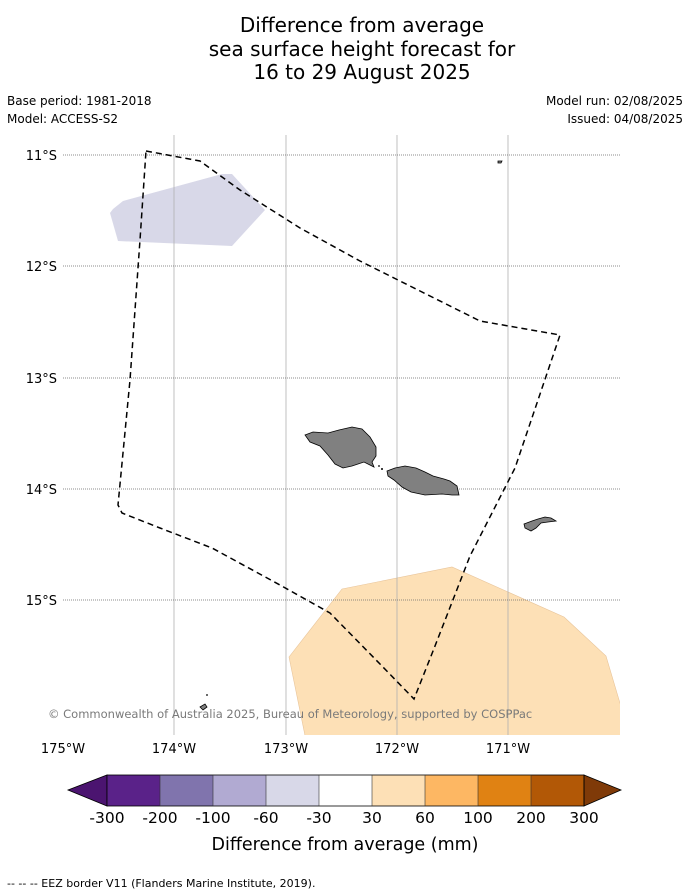 The width and height of the screenshot is (690, 896). What do you see at coordinates (203, 707) in the screenshot?
I see `island-small-southwest` at bounding box center [203, 707].